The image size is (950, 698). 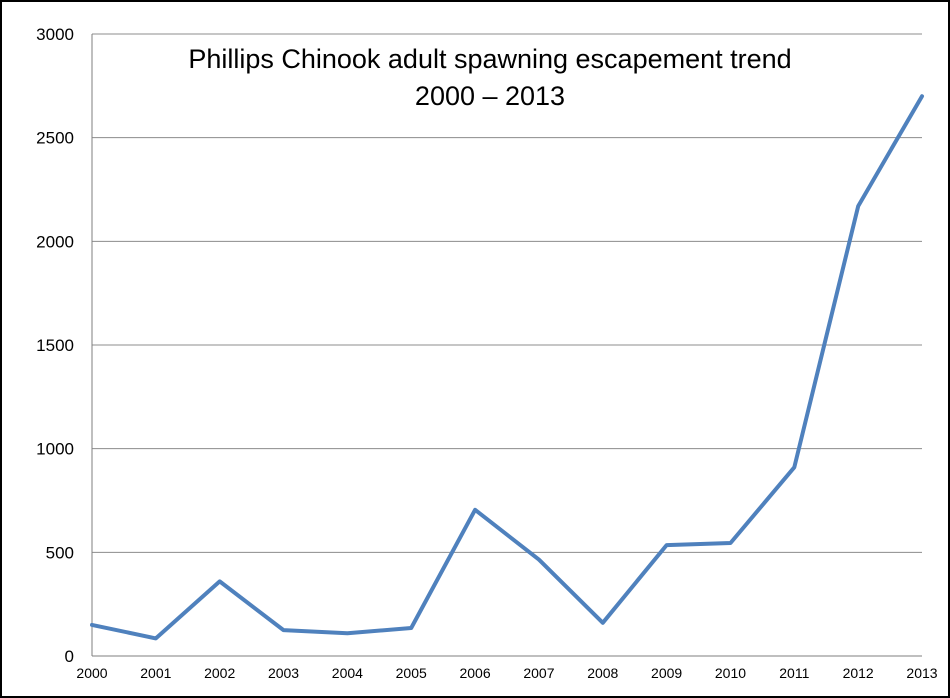 What do you see at coordinates (730, 673) in the screenshot?
I see `x-tick-label: 2010` at bounding box center [730, 673].